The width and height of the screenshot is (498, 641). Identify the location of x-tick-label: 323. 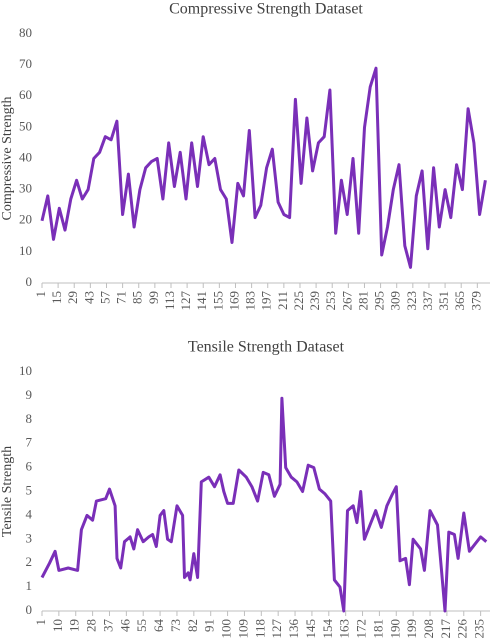
(411, 301).